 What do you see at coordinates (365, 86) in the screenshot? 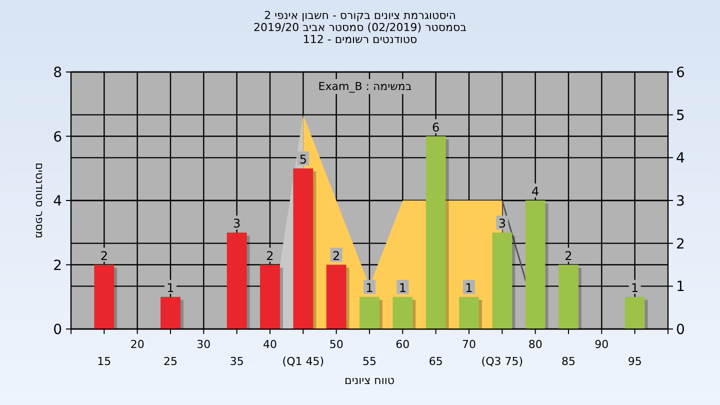
I see `annotation: במשימה : Exam_B` at bounding box center [365, 86].